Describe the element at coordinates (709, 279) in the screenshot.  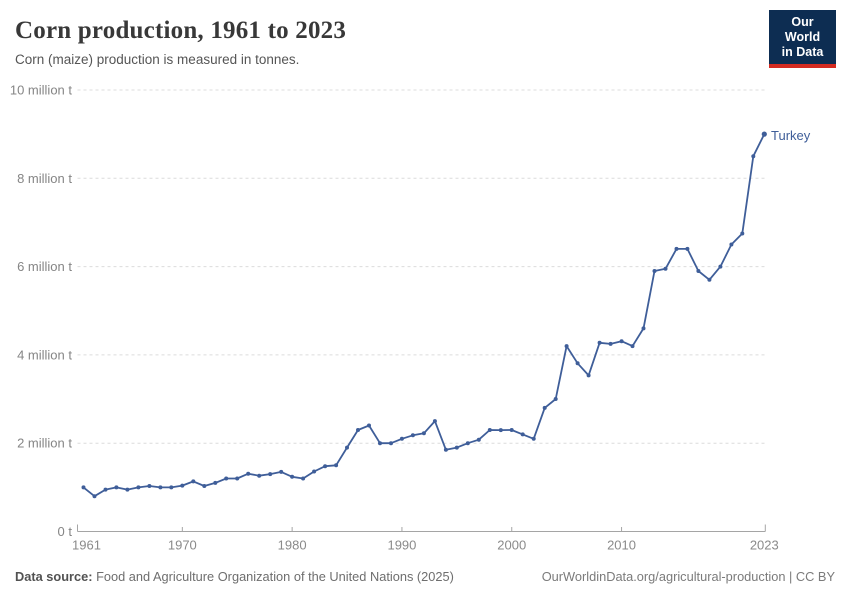
I see `data-point-2018` at that location.